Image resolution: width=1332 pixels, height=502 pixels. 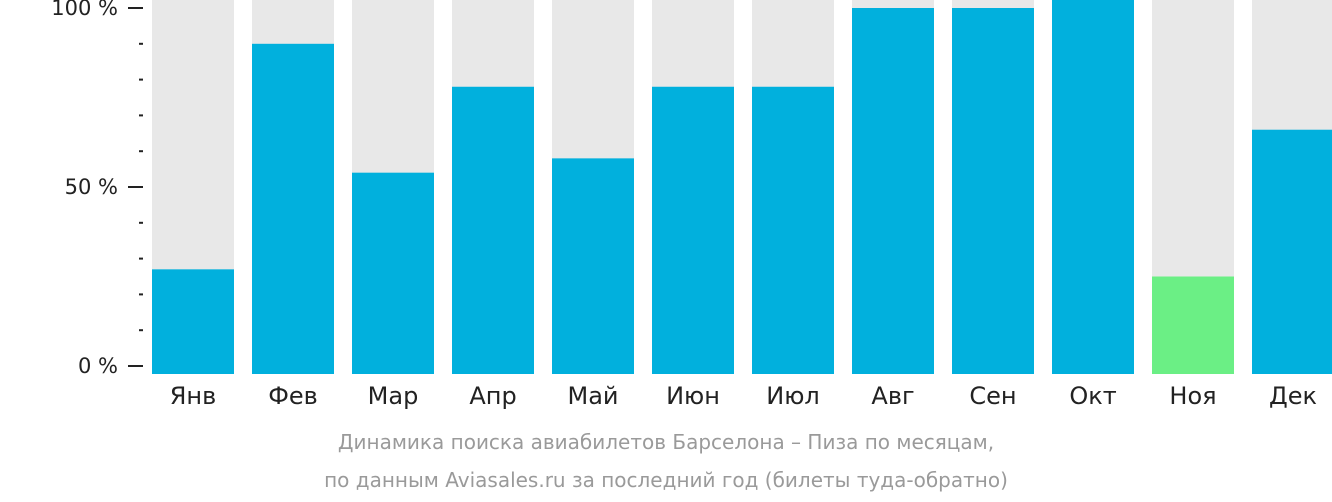 I want to click on y-tick-label: 100 %, so click(x=84, y=10).